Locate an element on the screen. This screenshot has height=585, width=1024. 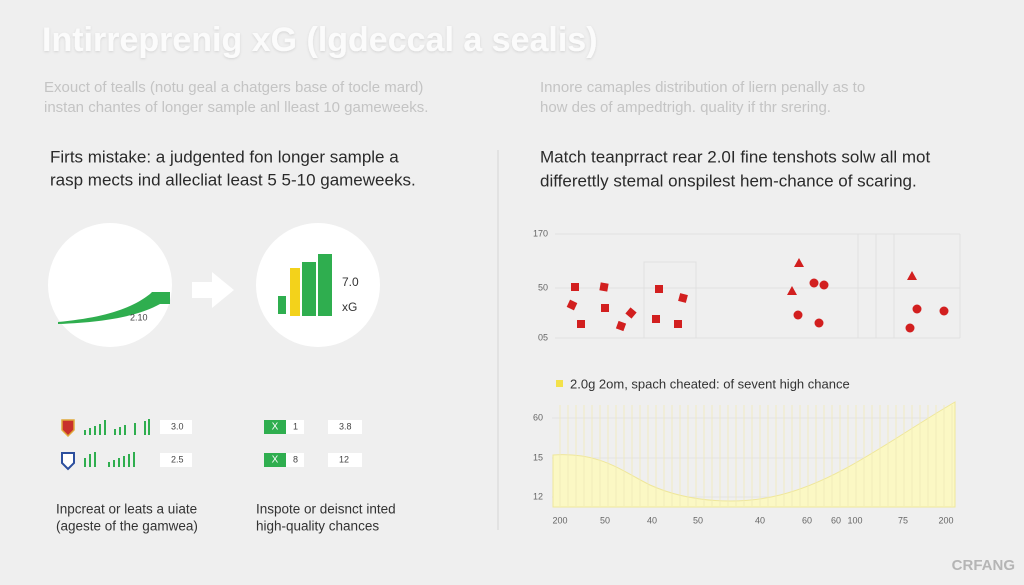
area-hatch is located at coordinates (756, 455).